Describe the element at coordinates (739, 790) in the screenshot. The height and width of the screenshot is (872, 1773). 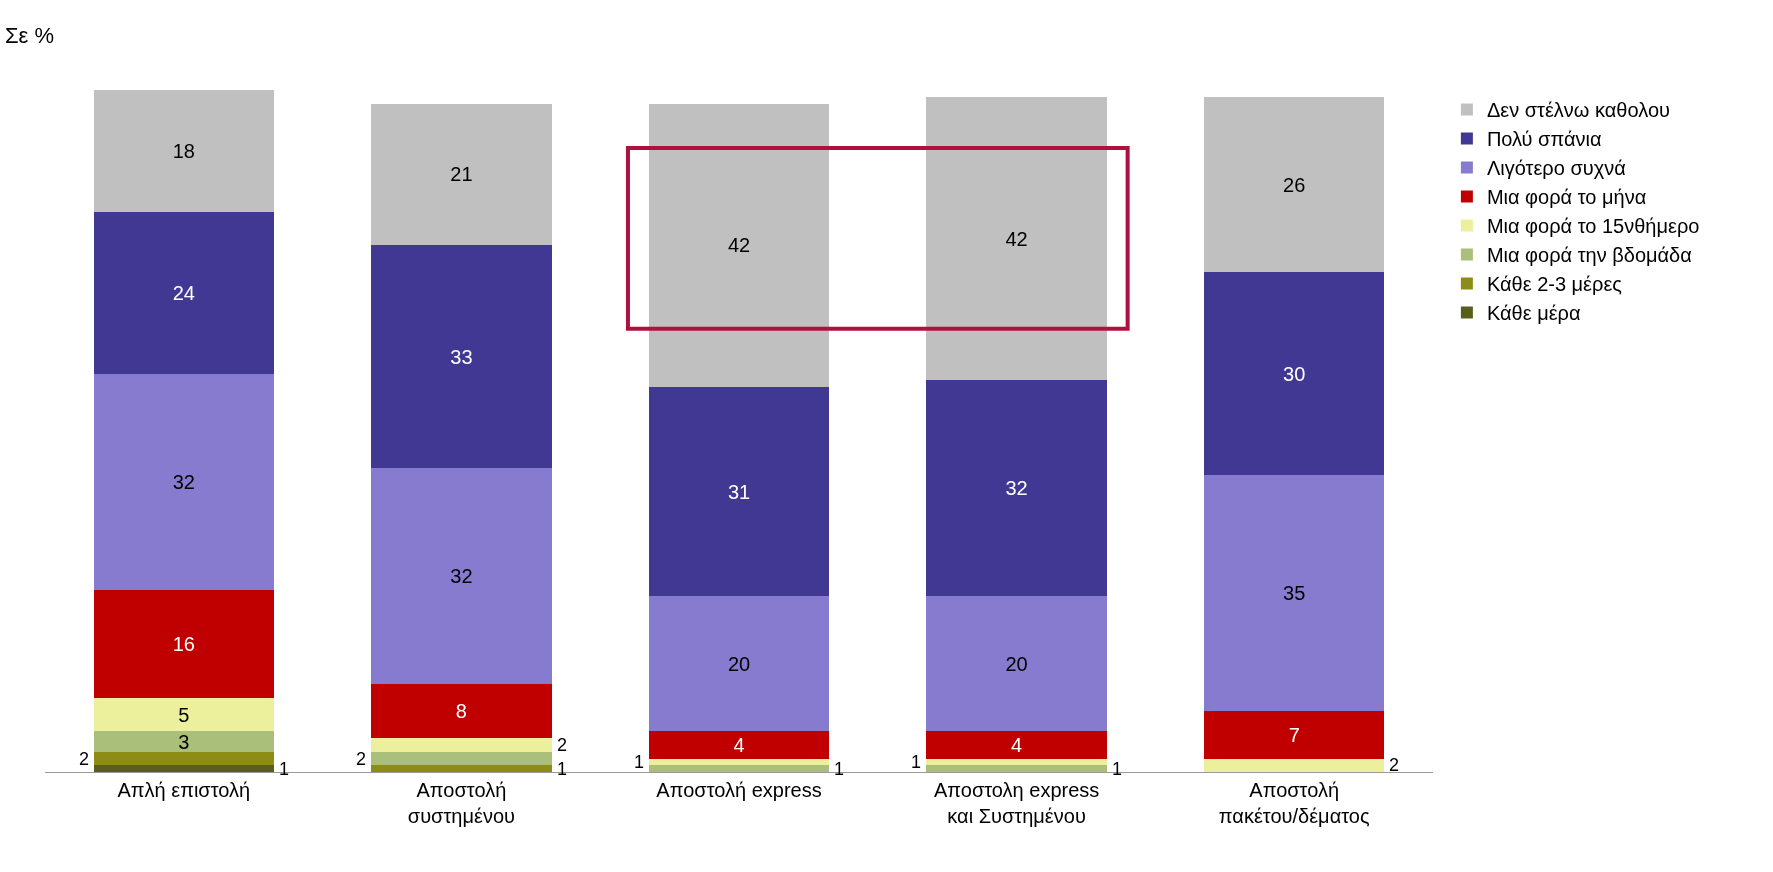
I see `x-tick-label: Αποστολή express` at that location.